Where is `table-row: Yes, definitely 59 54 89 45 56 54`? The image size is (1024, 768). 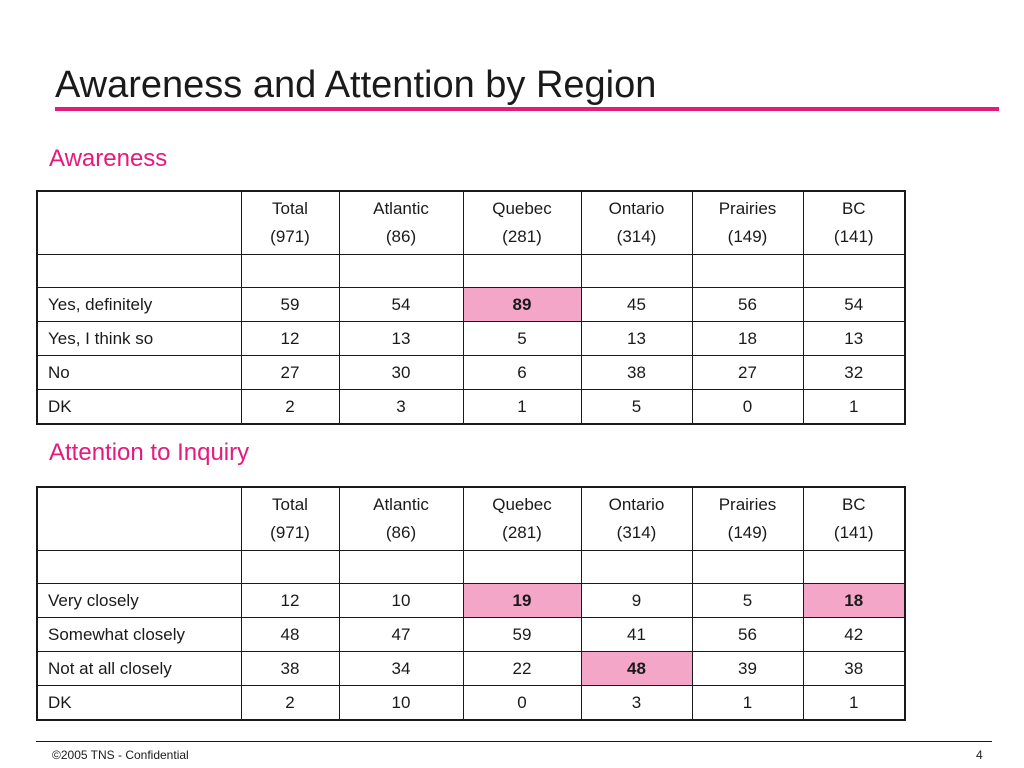 table-row: Yes, definitely 59 54 89 45 56 54 is located at coordinates (471, 304).